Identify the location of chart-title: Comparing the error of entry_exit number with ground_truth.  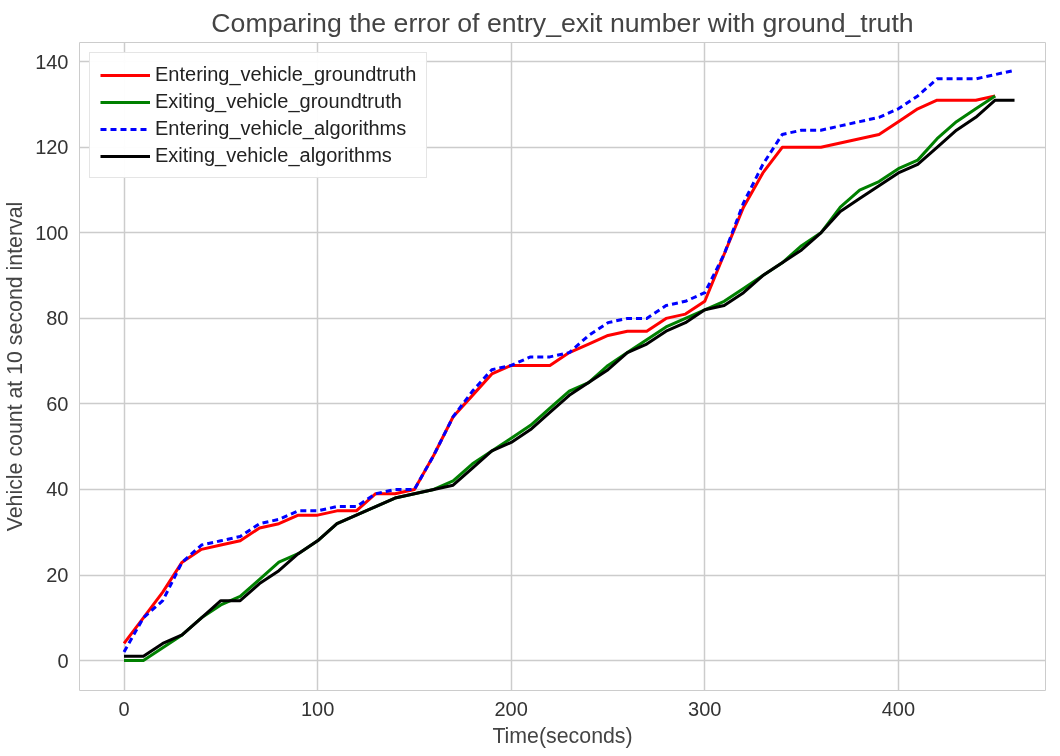
(562, 22).